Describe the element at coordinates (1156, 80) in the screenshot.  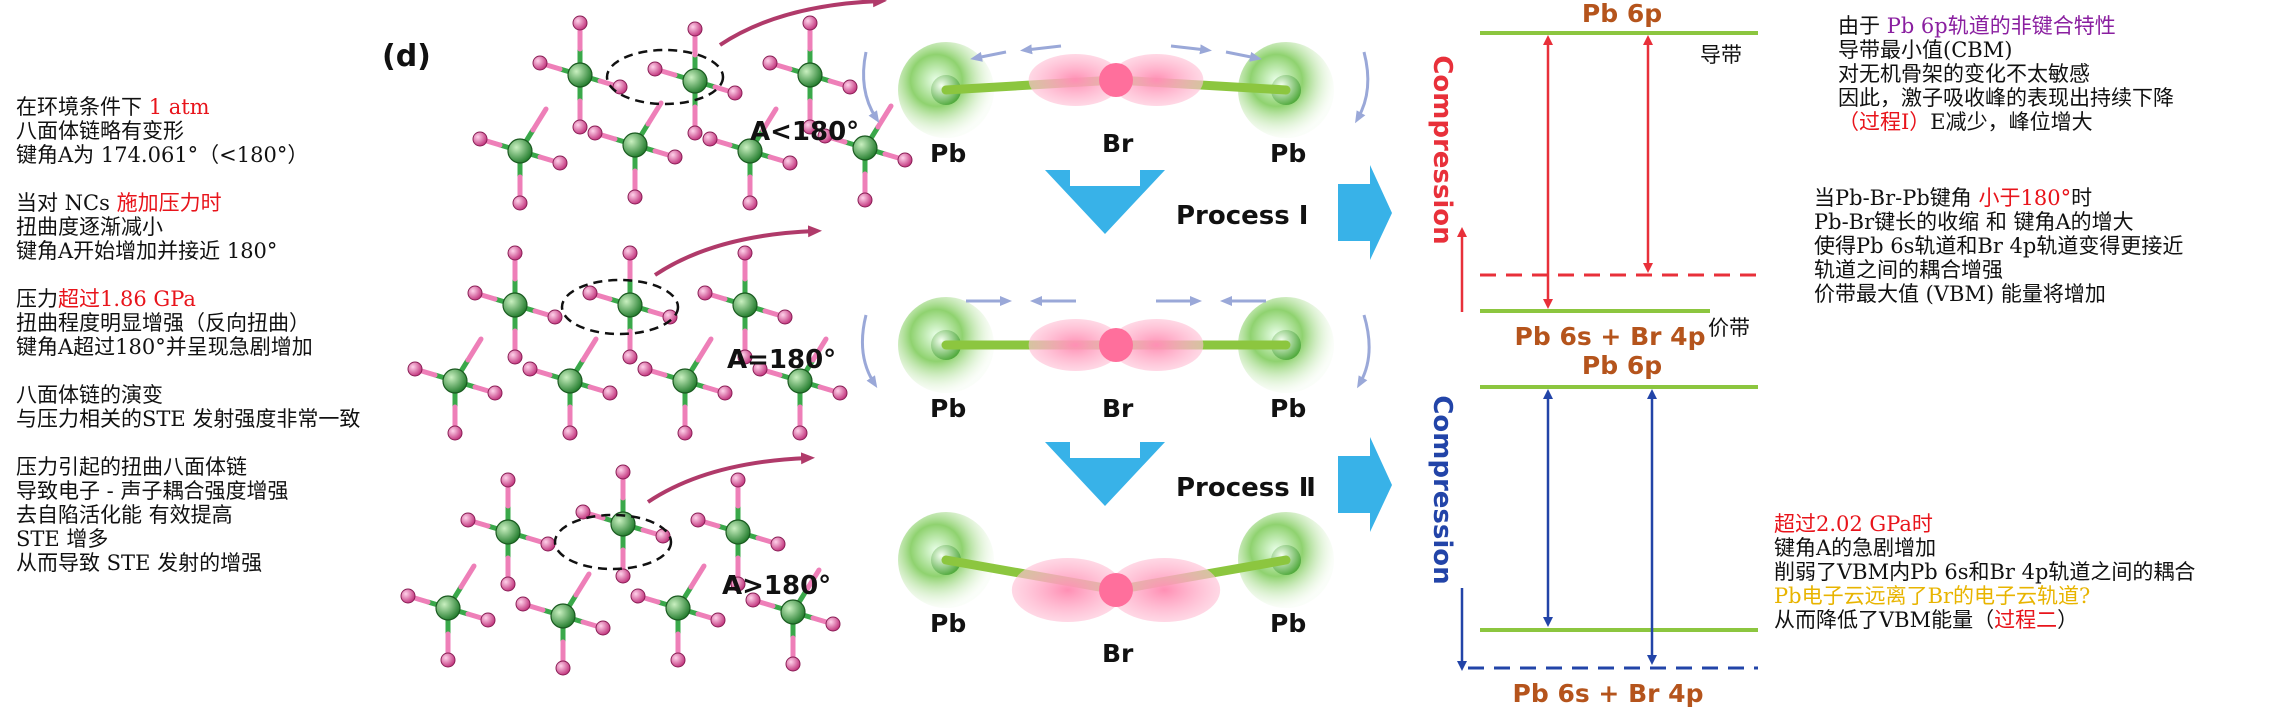
I see `br-p-lobe-right` at that location.